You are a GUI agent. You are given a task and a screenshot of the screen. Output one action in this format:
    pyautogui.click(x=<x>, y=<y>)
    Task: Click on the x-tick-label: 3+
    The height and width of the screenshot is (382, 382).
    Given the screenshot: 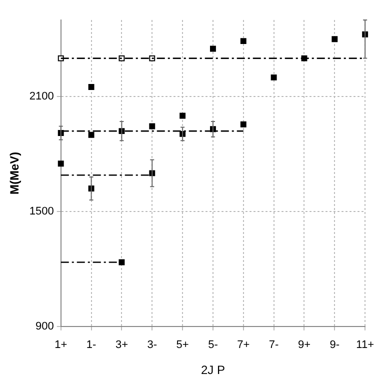 What is the action you would take?
    pyautogui.click(x=121, y=345)
    